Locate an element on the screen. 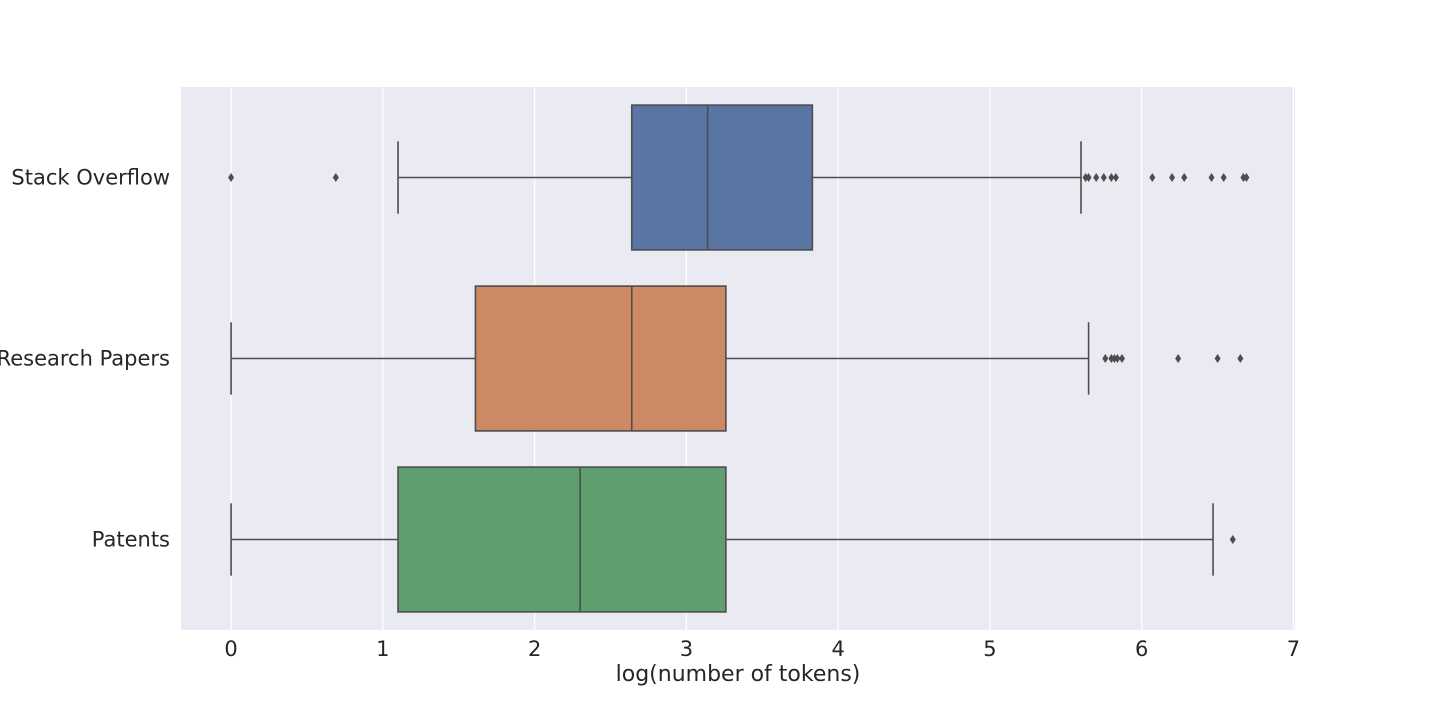 Image resolution: width=1440 pixels, height=720 pixels. x-tick-label: 5 is located at coordinates (989, 649).